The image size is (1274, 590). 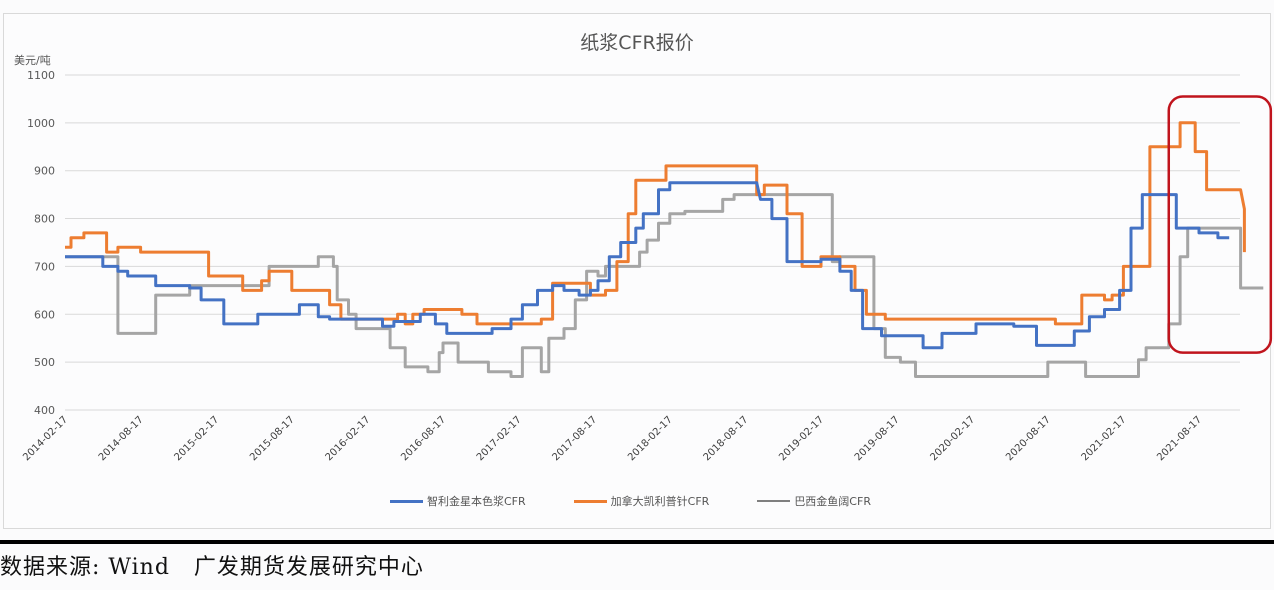 I want to click on legend-item-brazil: 巴西金鱼阔CFR, so click(x=814, y=501).